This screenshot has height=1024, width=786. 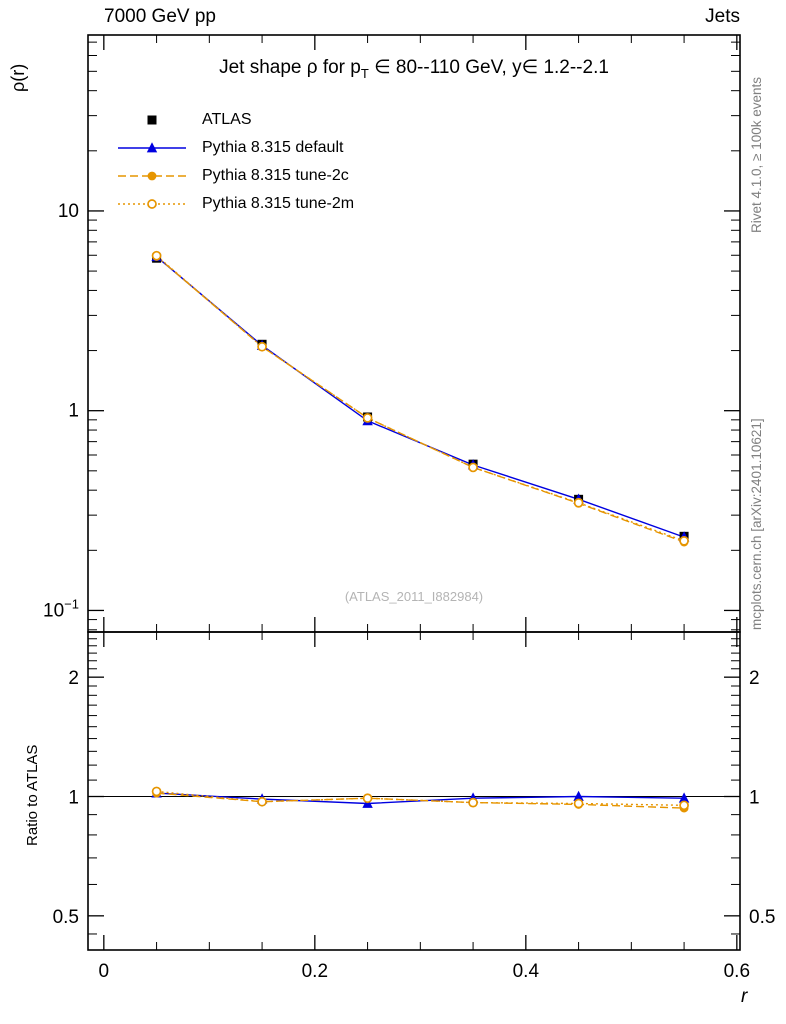 What do you see at coordinates (32, 795) in the screenshot?
I see `ratio-y-axis-label: Ratio to ATLAS` at bounding box center [32, 795].